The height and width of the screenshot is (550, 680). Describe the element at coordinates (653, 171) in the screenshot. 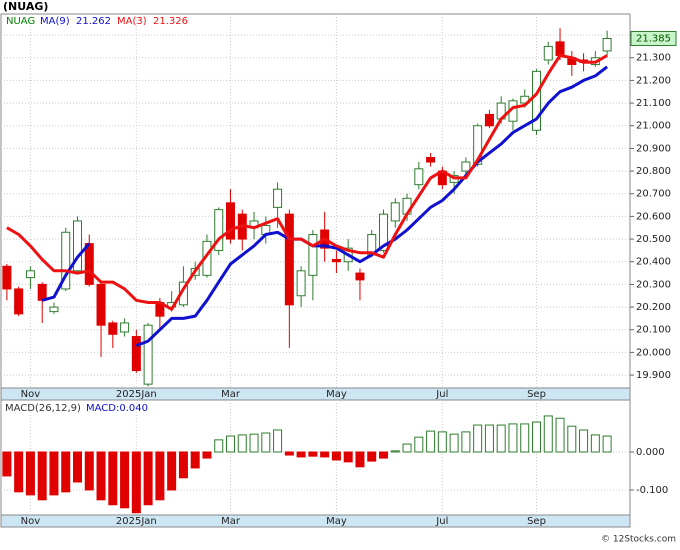

I see `y-tick-label: 20.800` at that location.